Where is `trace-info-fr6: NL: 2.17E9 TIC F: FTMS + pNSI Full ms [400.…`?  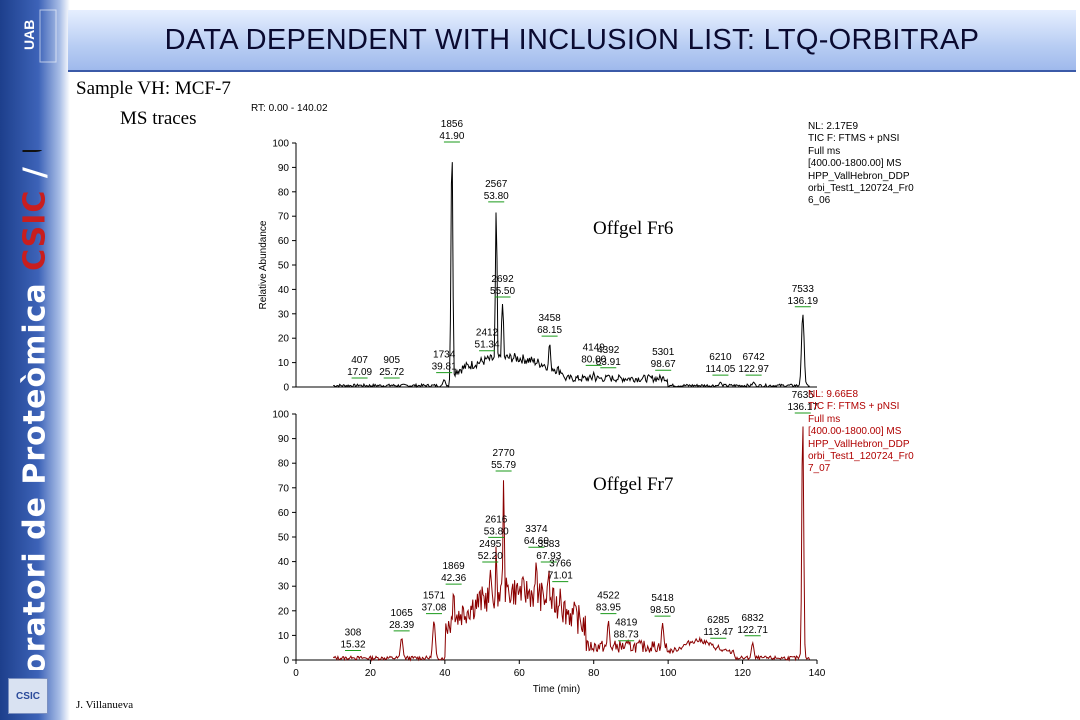
trace-info-fr6: NL: 2.17E9 TIC F: FTMS + pNSI Full ms [400.… is located at coordinates (861, 164).